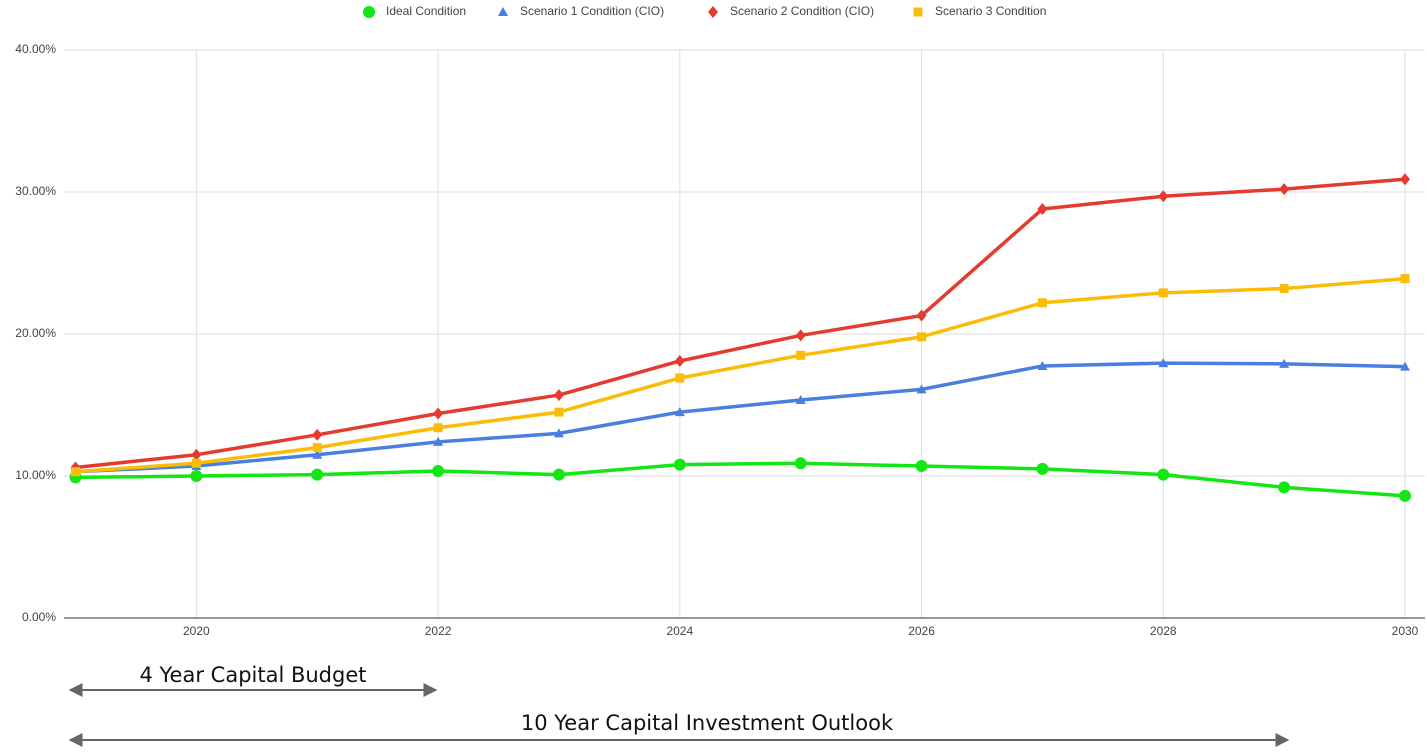  What do you see at coordinates (35, 49) in the screenshot?
I see `y-tick-label: 40.00%` at bounding box center [35, 49].